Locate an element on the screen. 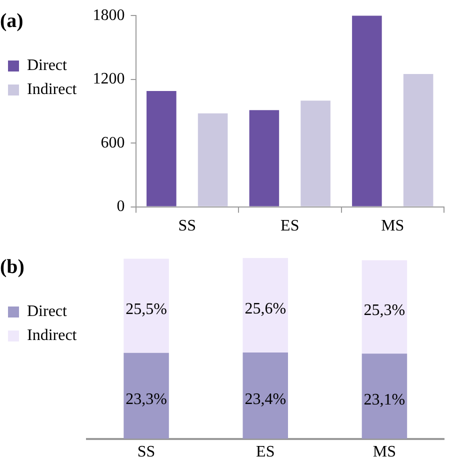  y-tick-label: 1800 is located at coordinates (108, 15).